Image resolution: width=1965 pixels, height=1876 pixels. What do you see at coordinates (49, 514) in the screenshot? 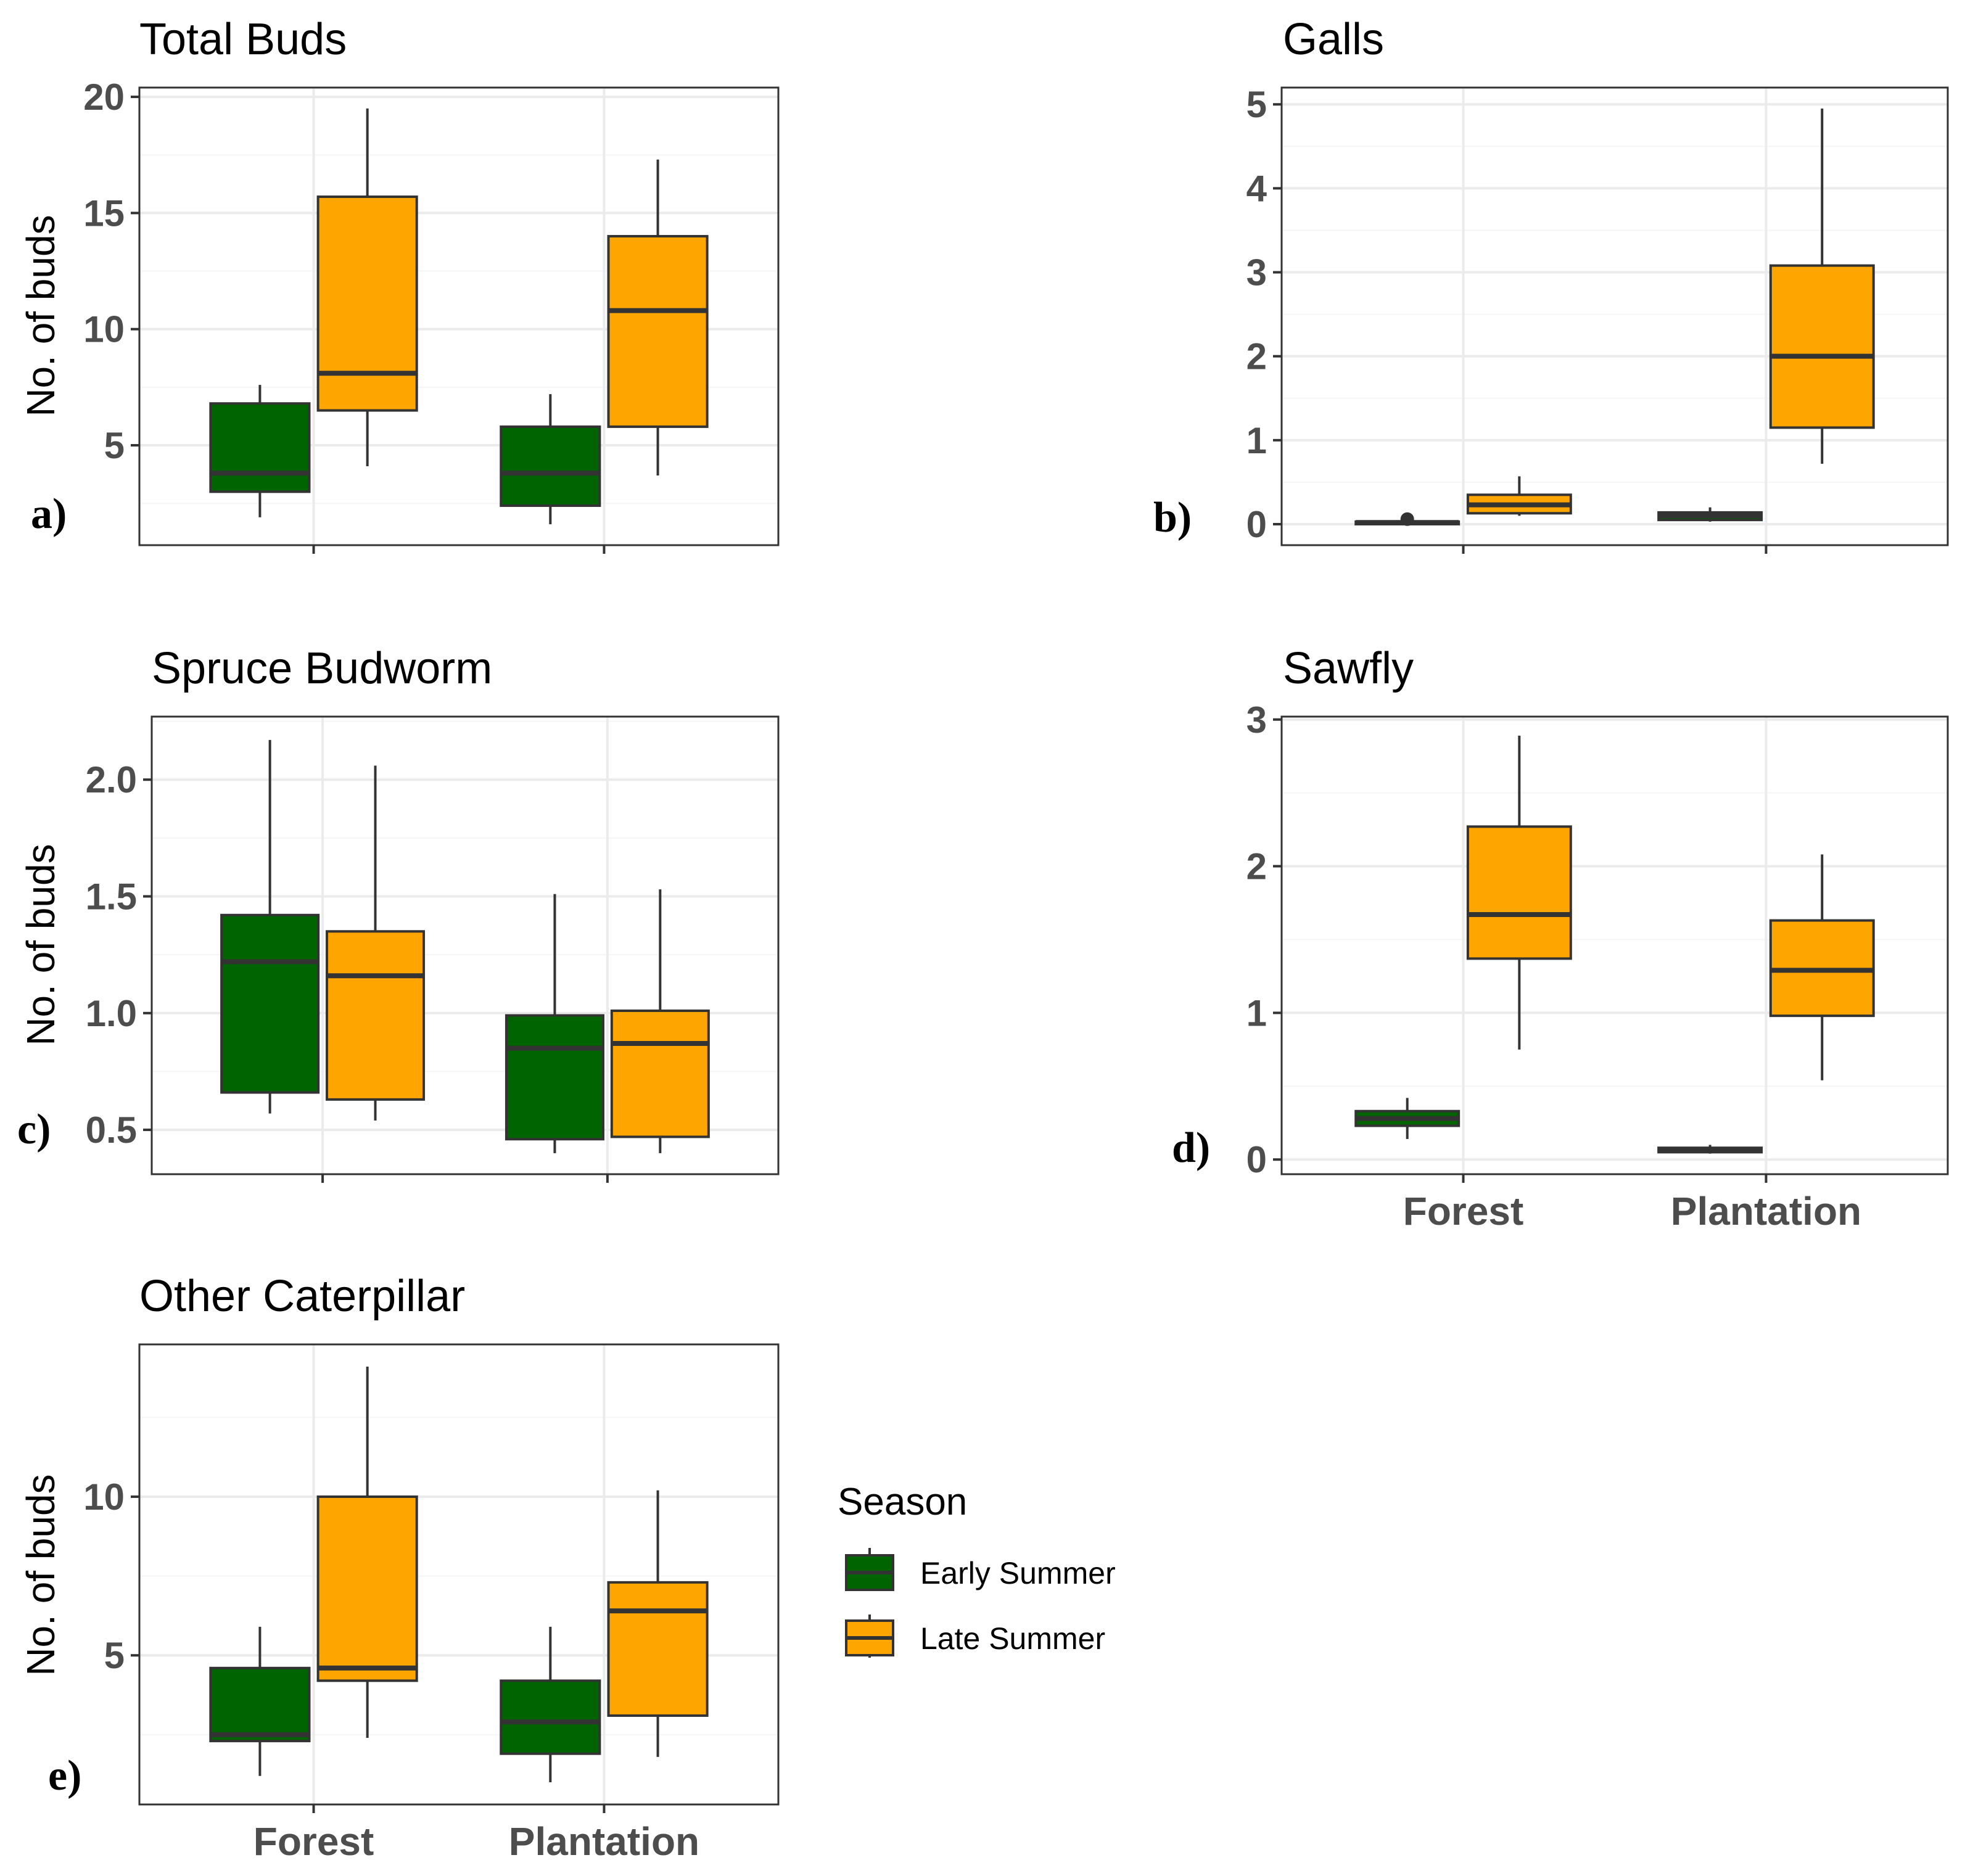
I see `panel-label: a)` at bounding box center [49, 514].